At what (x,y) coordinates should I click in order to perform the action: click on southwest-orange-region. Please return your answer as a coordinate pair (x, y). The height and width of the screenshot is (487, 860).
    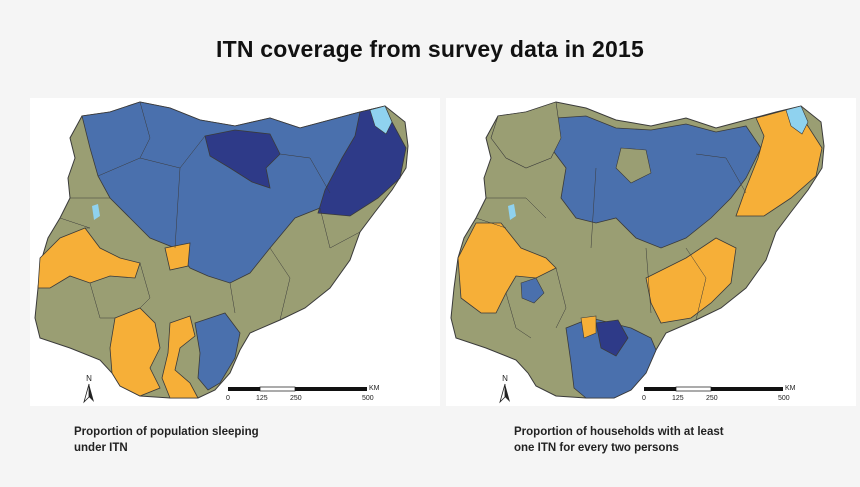
    Looking at the image, I should click on (135, 352).